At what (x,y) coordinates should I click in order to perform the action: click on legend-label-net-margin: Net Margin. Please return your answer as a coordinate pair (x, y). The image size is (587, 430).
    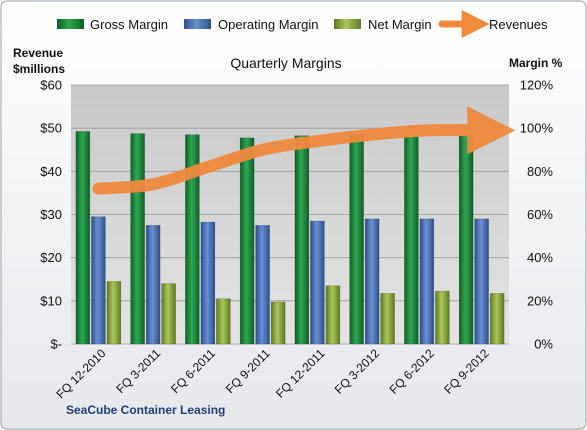
    Looking at the image, I should click on (400, 24).